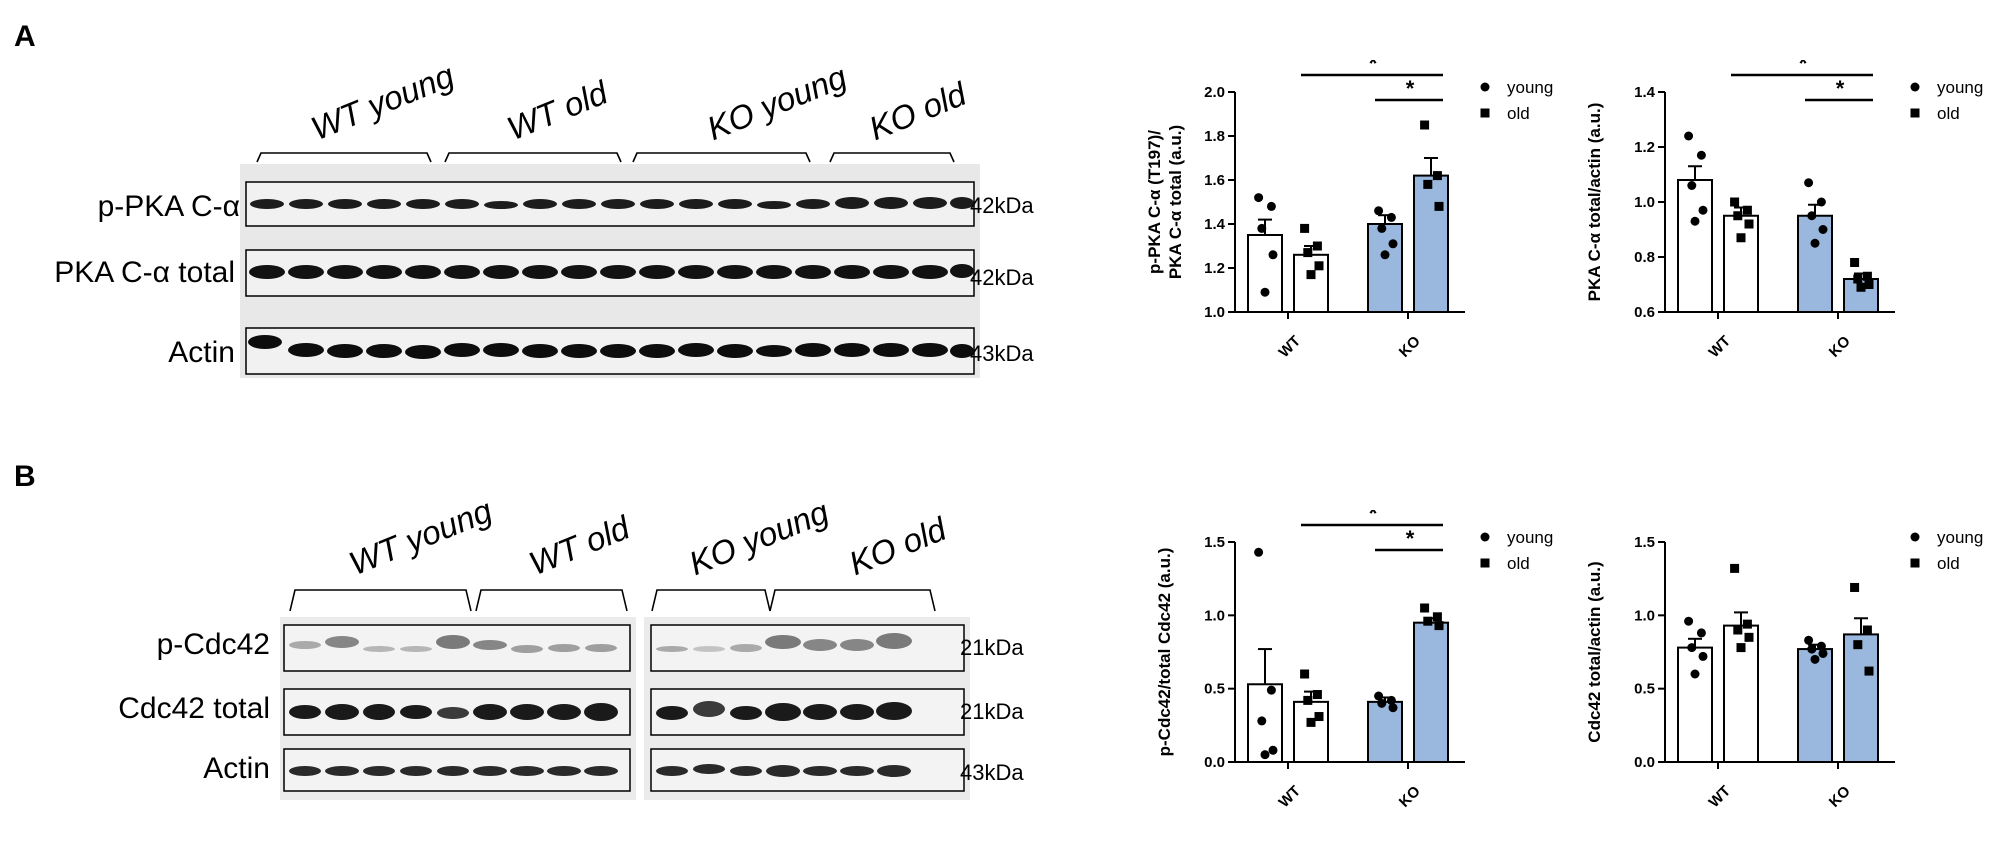 The image size is (2000, 842). What do you see at coordinates (776, 102) in the screenshot?
I see `blot-a-group-ko-young: KO young` at bounding box center [776, 102].